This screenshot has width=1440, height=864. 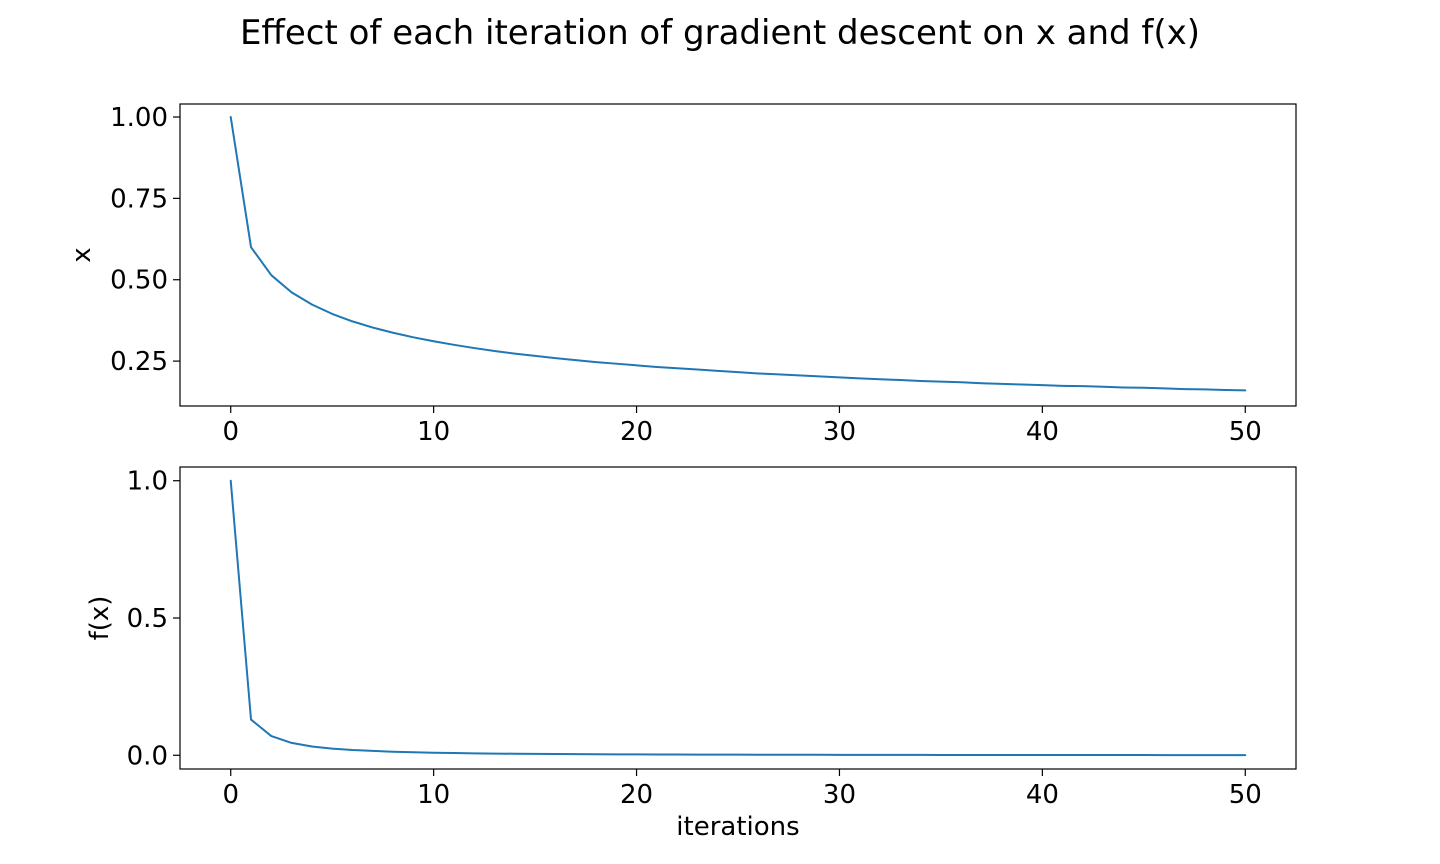 I want to click on y-tick-label: 0.50, so click(x=139, y=281).